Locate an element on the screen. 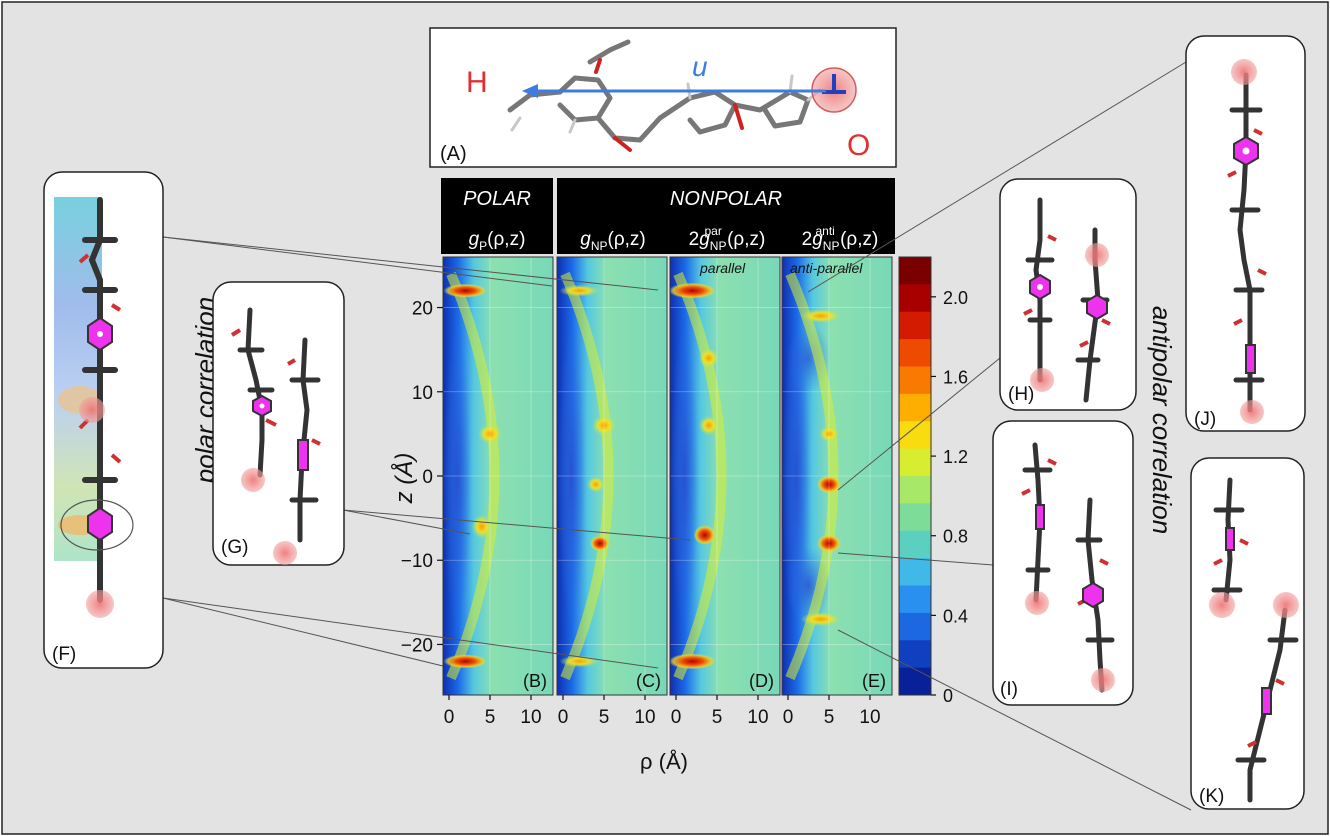 The width and height of the screenshot is (1330, 836). antipolar-correlation-label: antipolar correlation is located at coordinates (1162, 420).